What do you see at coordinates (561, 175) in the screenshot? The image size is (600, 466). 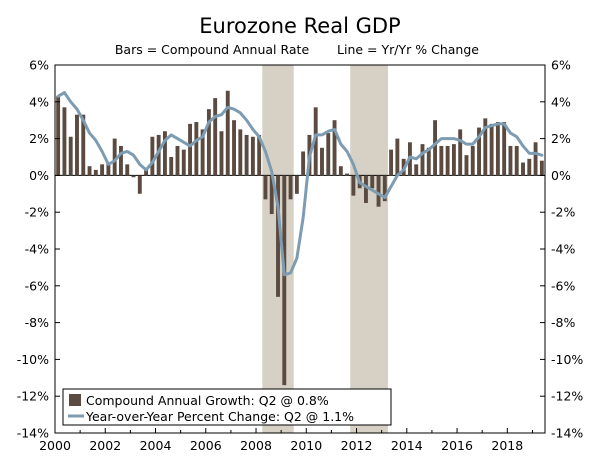 I see `y-tick-label-right-3: 0%` at bounding box center [561, 175].